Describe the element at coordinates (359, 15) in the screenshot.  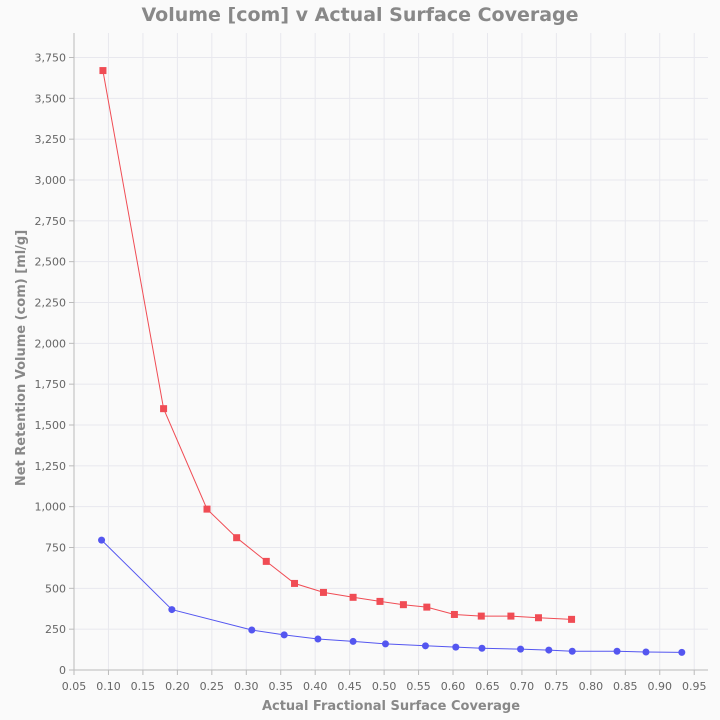
I see `chart-title: Volume [com] v Actual Surface Coverage` at that location.